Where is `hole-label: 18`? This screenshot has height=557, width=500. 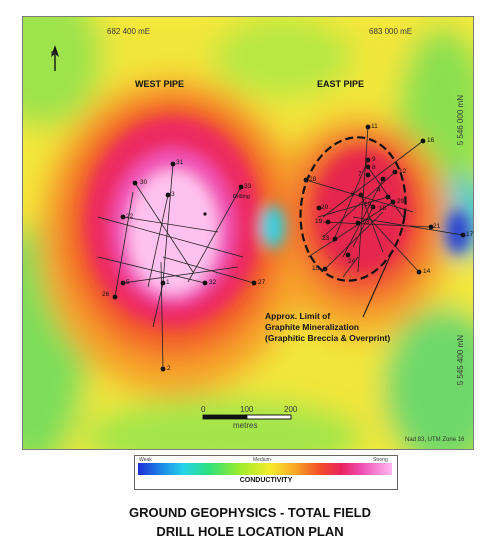
hole-label: 18 is located at coordinates (383, 208).